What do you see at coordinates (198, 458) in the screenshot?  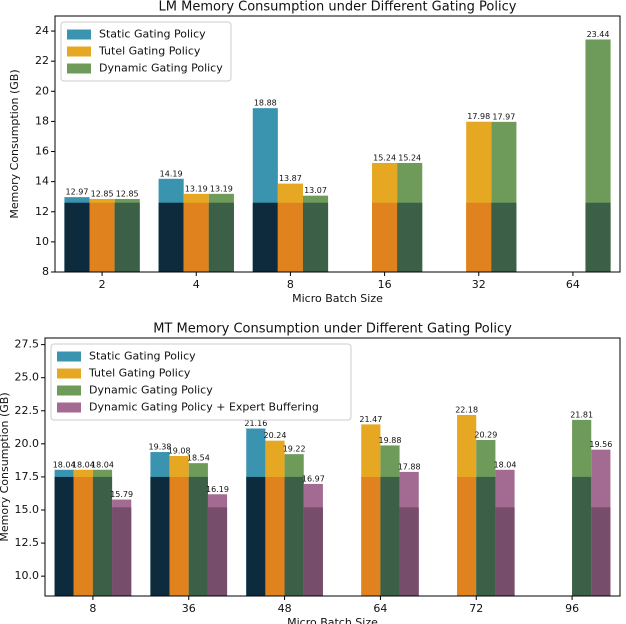 I see `value-label: 18.54` at bounding box center [198, 458].